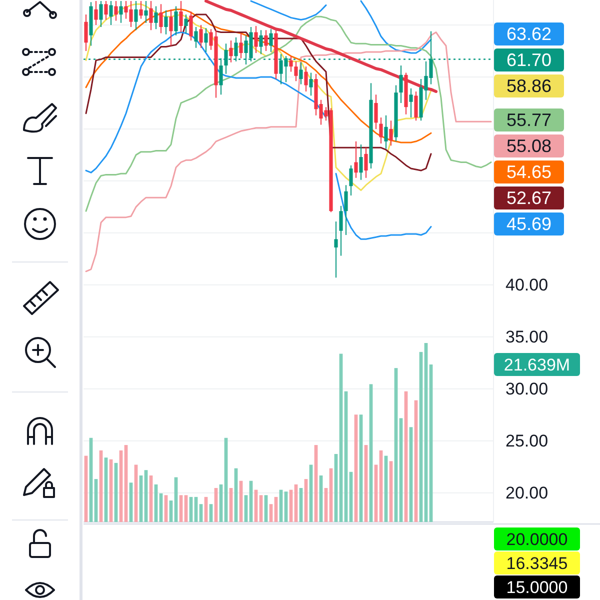 The width and height of the screenshot is (600, 600). I want to click on value-tag: 54.65, so click(529, 172).